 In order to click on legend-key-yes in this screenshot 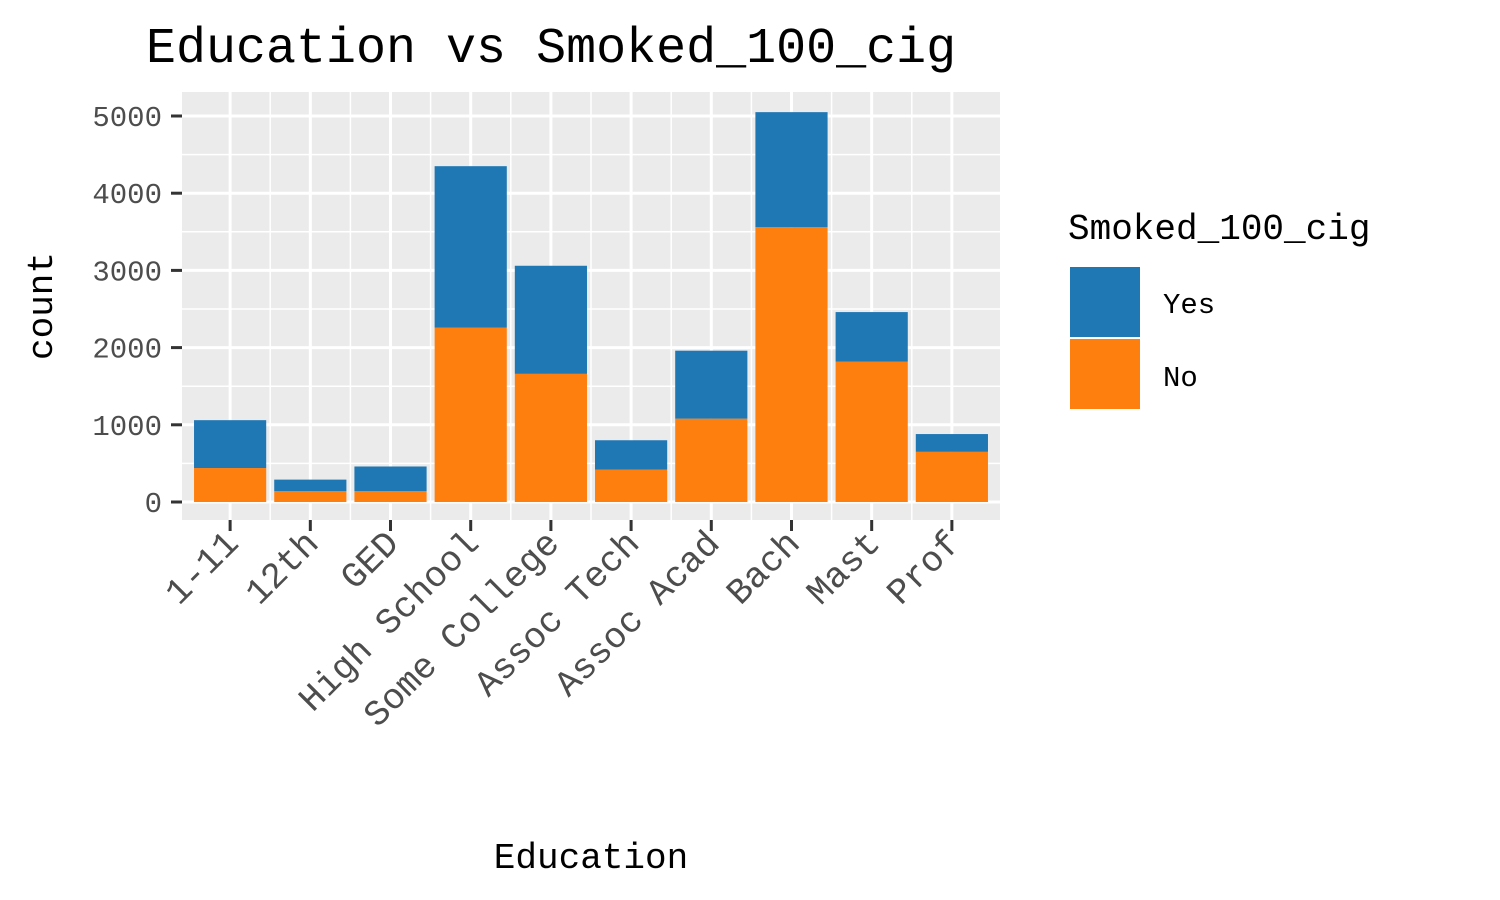, I will do `click(1105, 302)`.